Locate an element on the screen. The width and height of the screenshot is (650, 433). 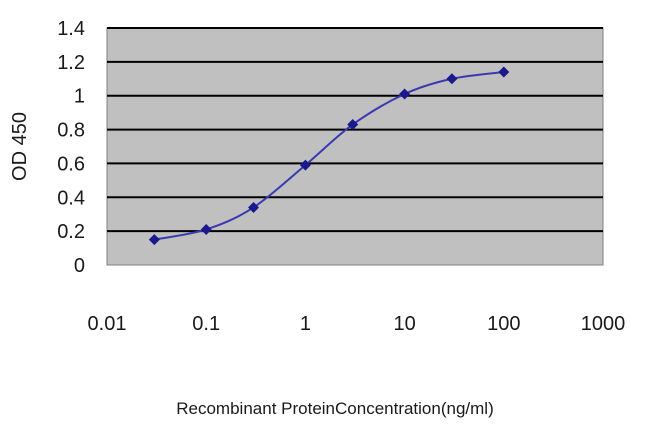
y-tick-labels: 0 0.2 0.4 0.6 0.8 1 1.2 1.4 is located at coordinates (71, 147).